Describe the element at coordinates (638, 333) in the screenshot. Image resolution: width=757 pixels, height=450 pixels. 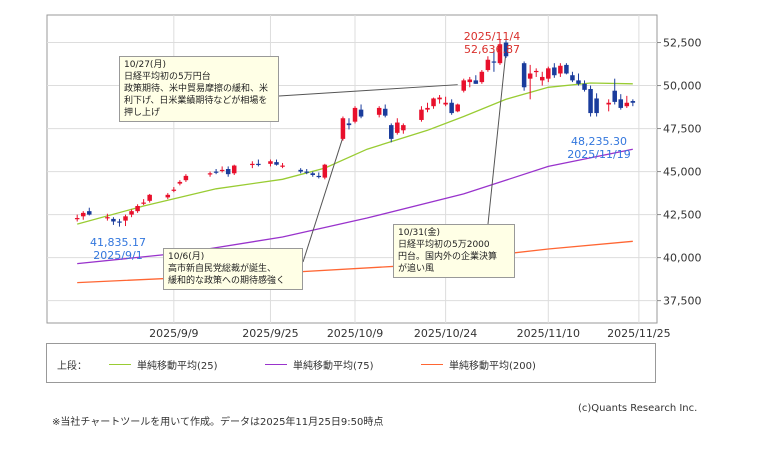
I see `x-tick-label: 2025/11/25` at that location.